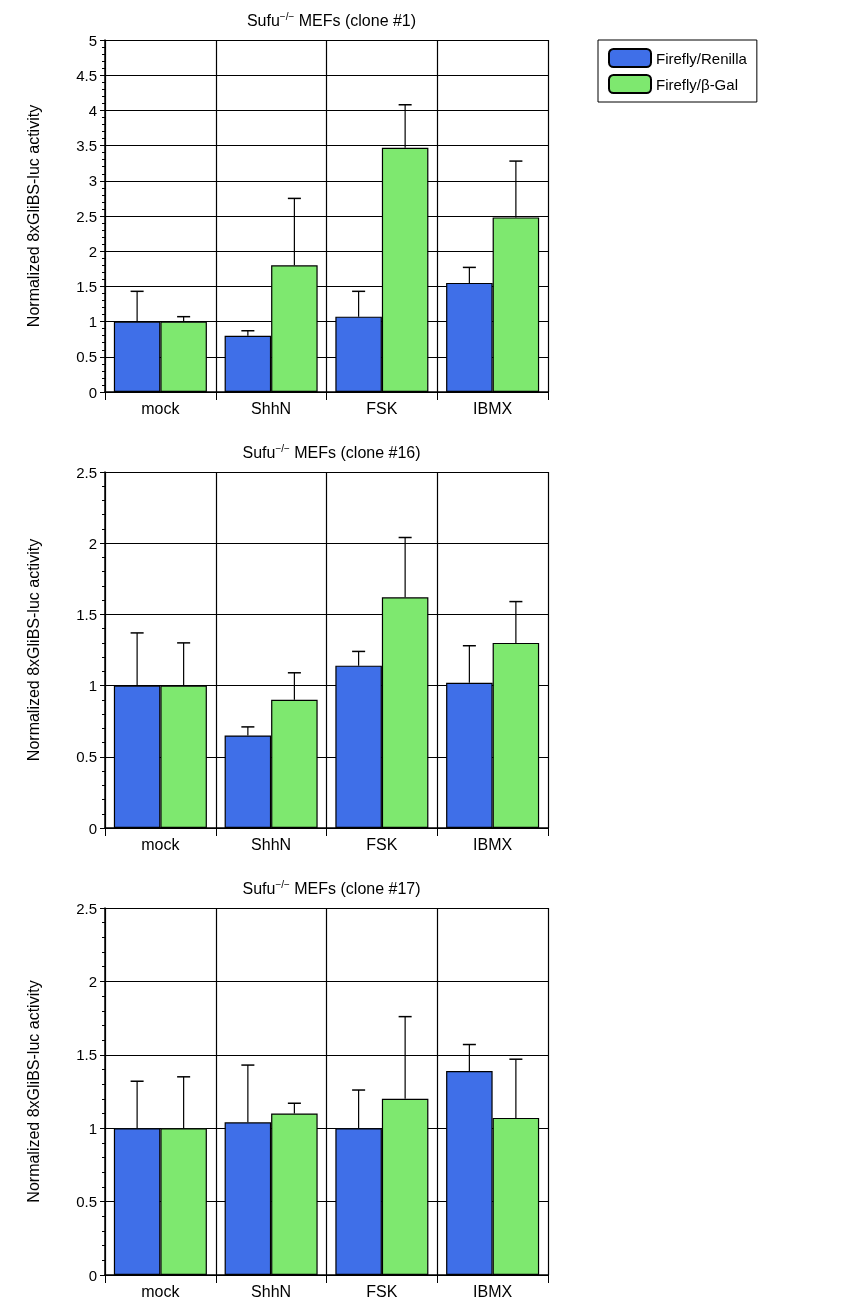 The width and height of the screenshot is (849, 1315). I want to click on legend-label: Firefly/β-Gal, so click(697, 84).